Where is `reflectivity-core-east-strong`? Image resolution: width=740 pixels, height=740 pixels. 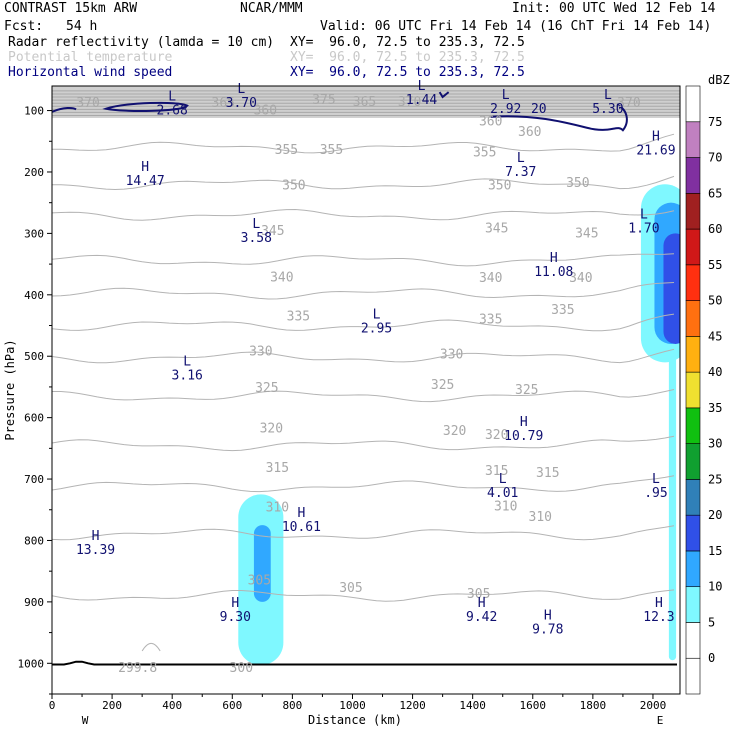 reflectivity-core-east-strong is located at coordinates (671, 288).